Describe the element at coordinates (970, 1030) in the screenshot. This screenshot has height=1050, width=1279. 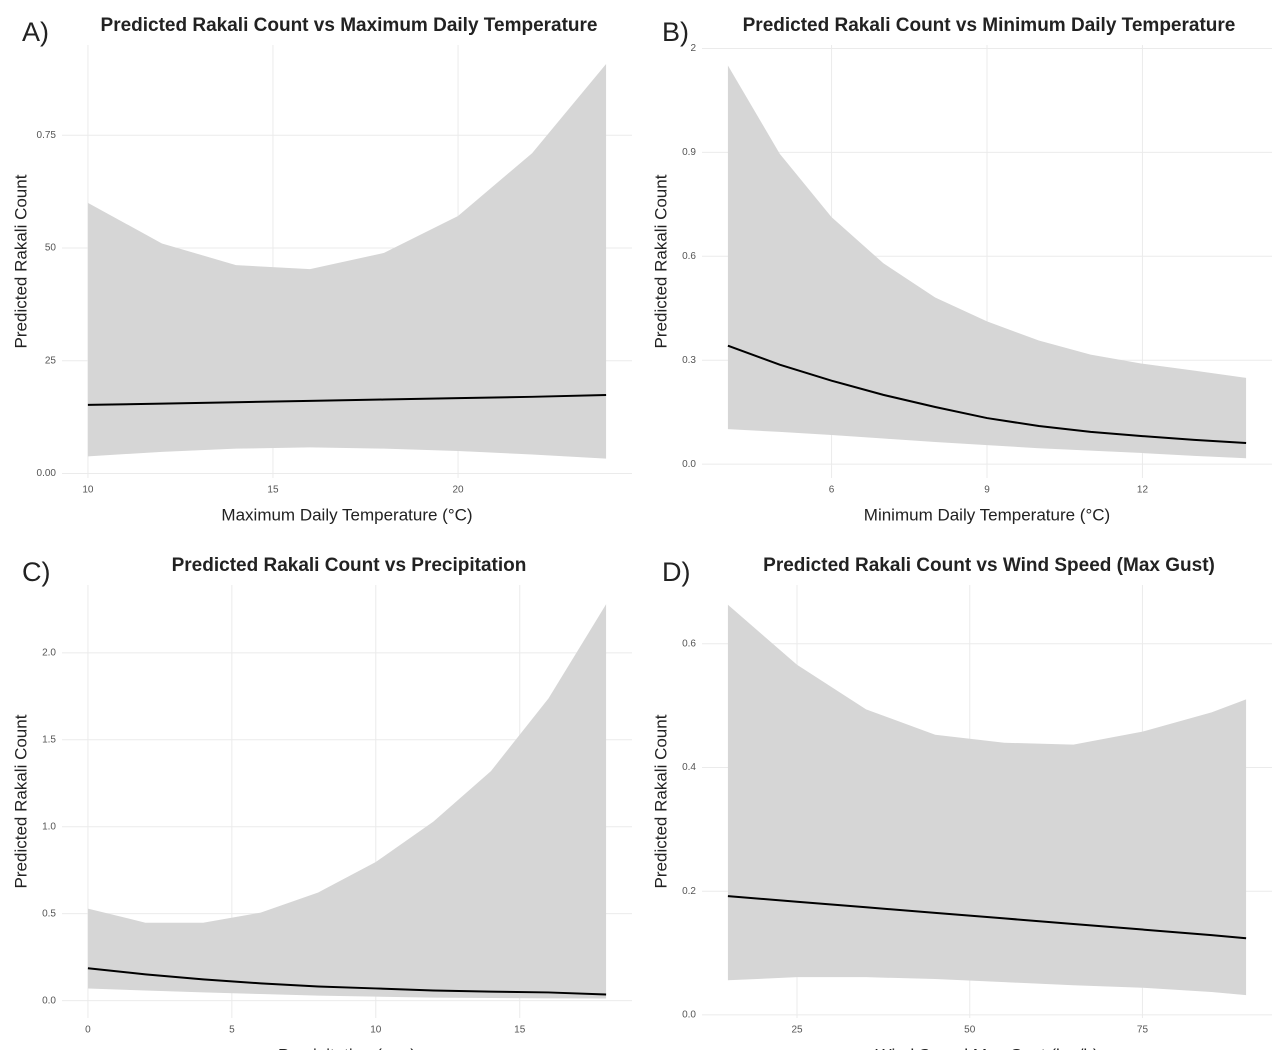
I see `x-tick-label: 50` at that location.